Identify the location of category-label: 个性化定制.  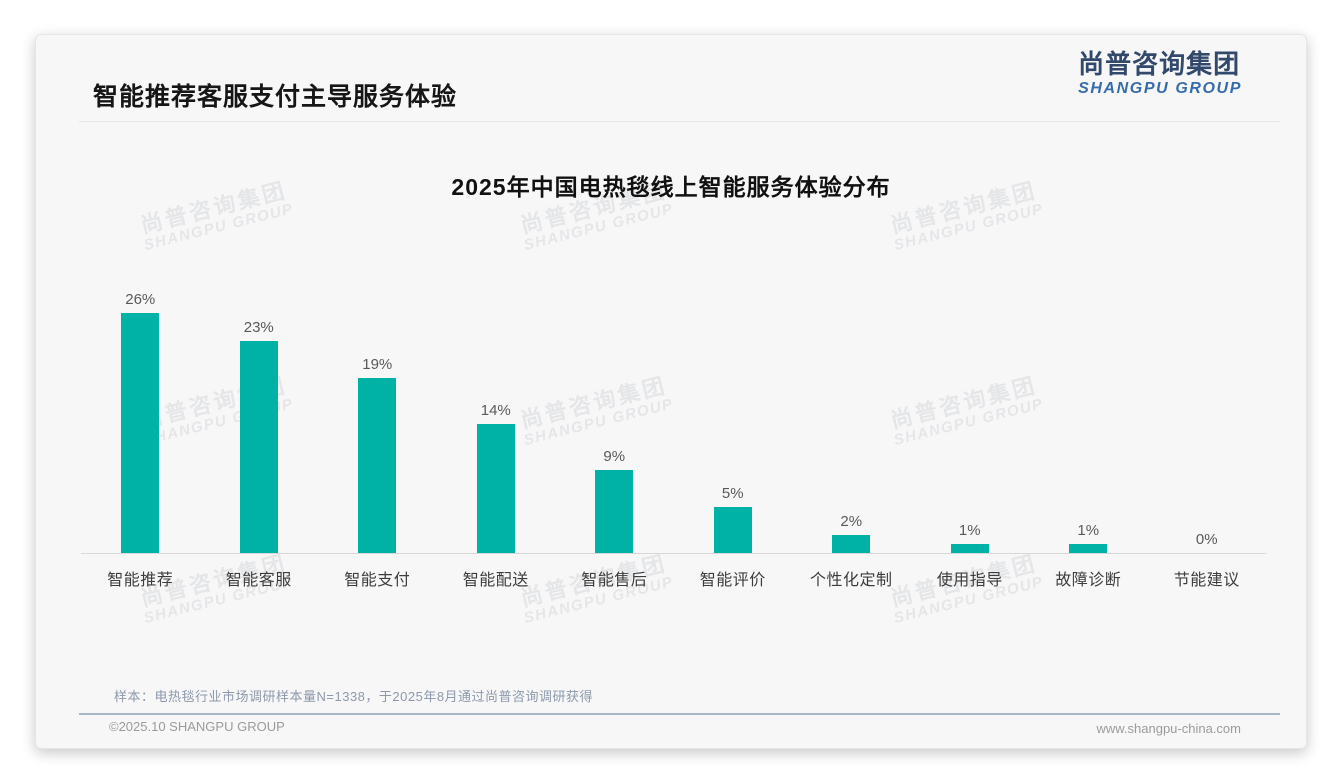
(851, 580).